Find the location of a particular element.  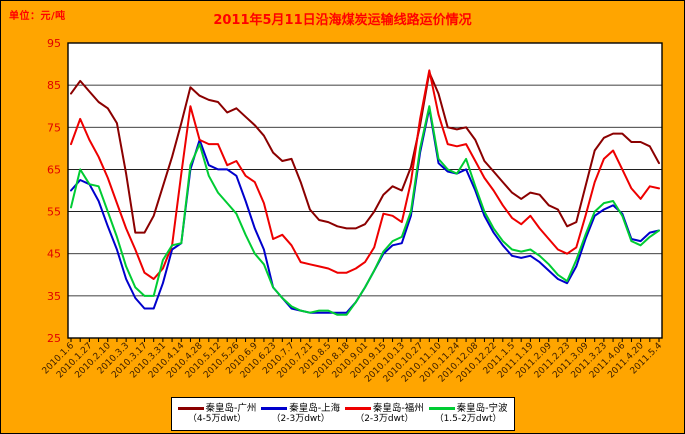

legend-line-swatch-fuzhou is located at coordinates (357, 408).